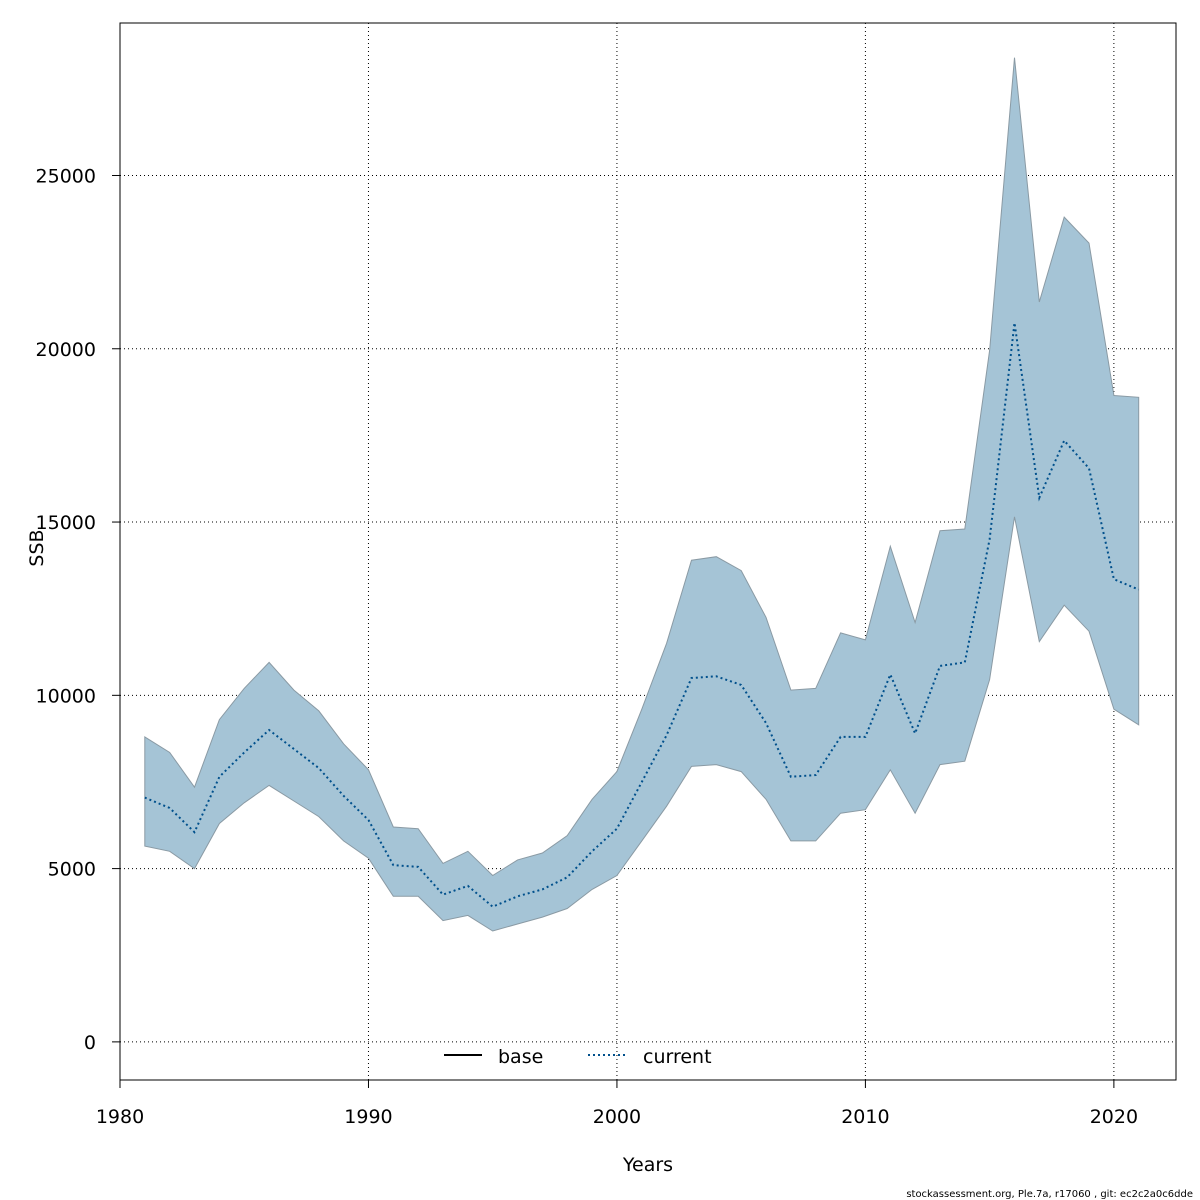  Describe the element at coordinates (368, 1117) in the screenshot. I see `x-tick-label: 1990` at that location.